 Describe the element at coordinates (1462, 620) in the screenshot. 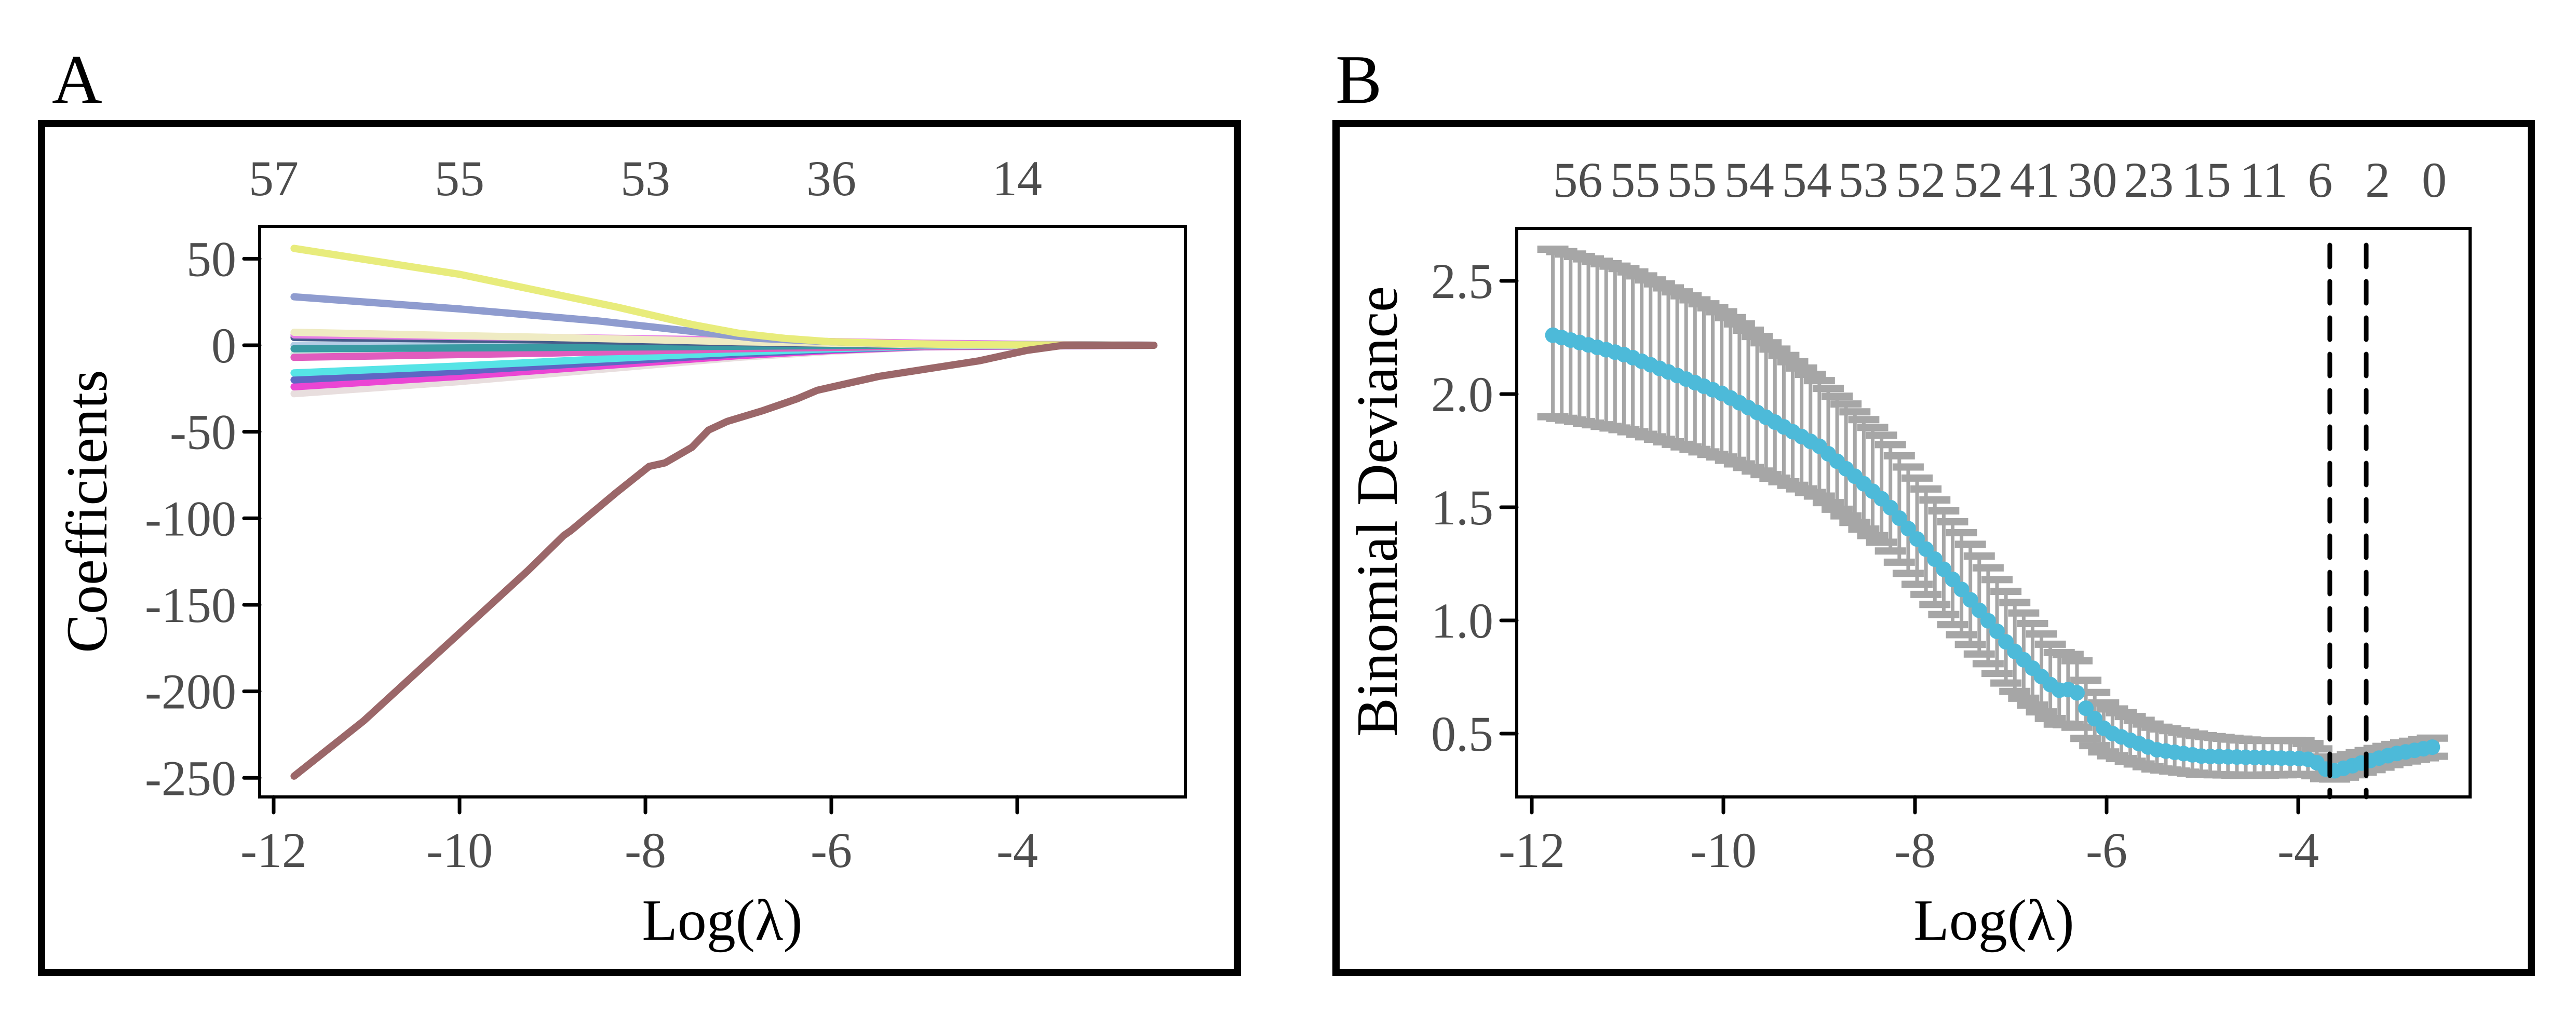

I see `y-tick-label: 1.0` at that location.